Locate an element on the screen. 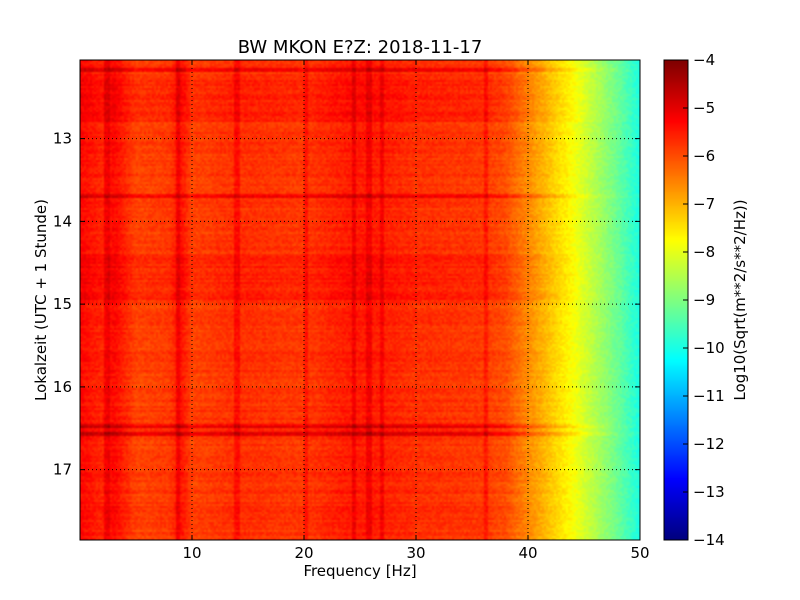 Image resolution: width=800 pixels, height=600 pixels. y-tick-label: 17 is located at coordinates (62, 470).